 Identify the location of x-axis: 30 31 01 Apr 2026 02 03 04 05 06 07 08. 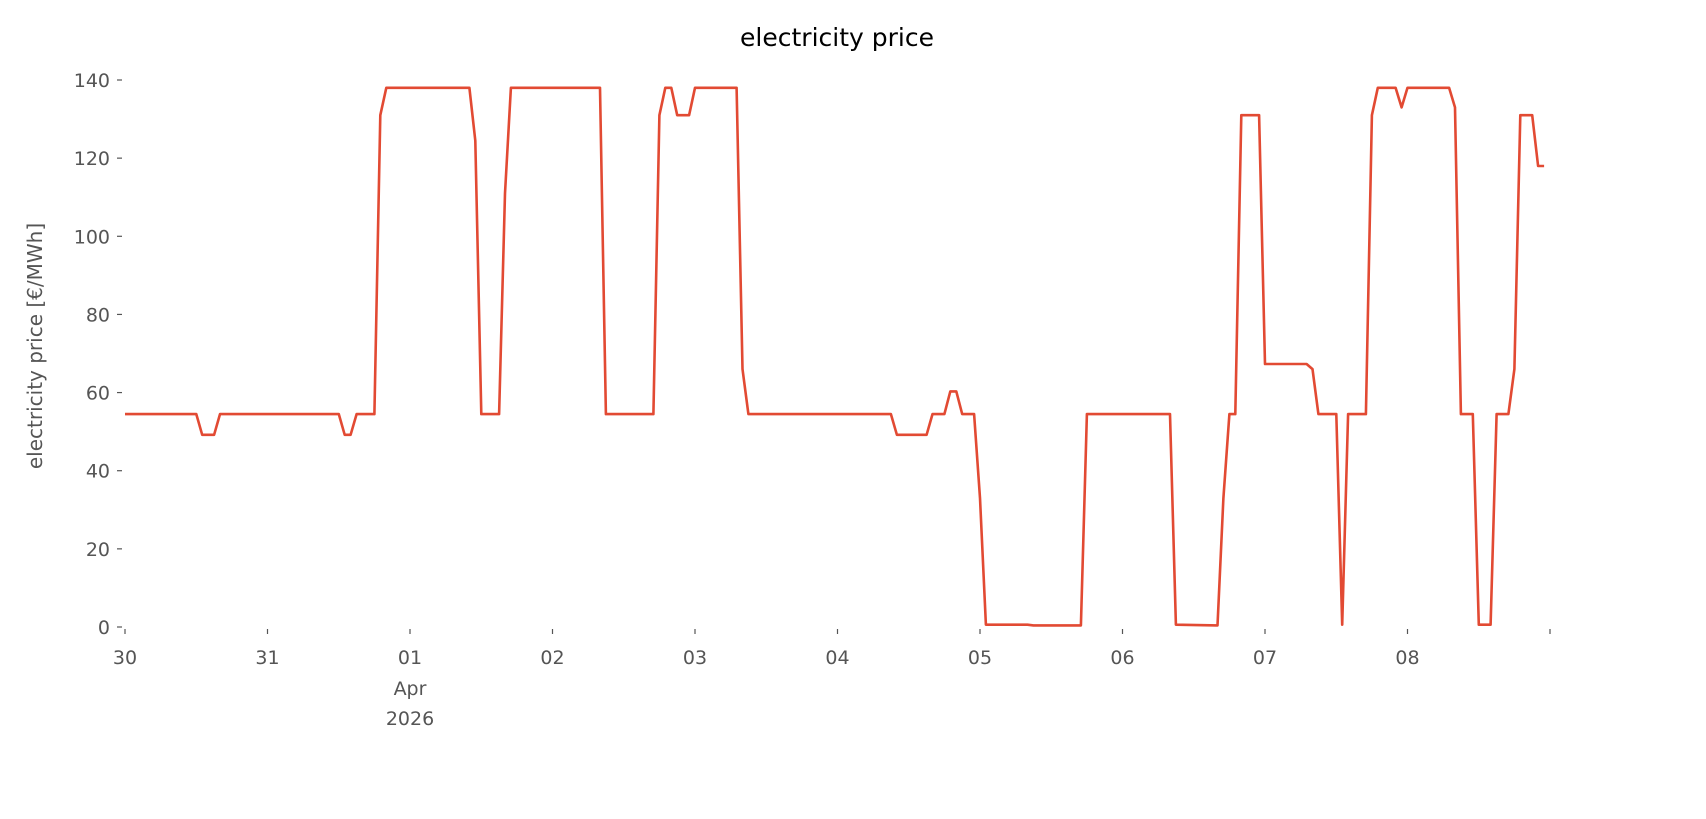
(832, 679).